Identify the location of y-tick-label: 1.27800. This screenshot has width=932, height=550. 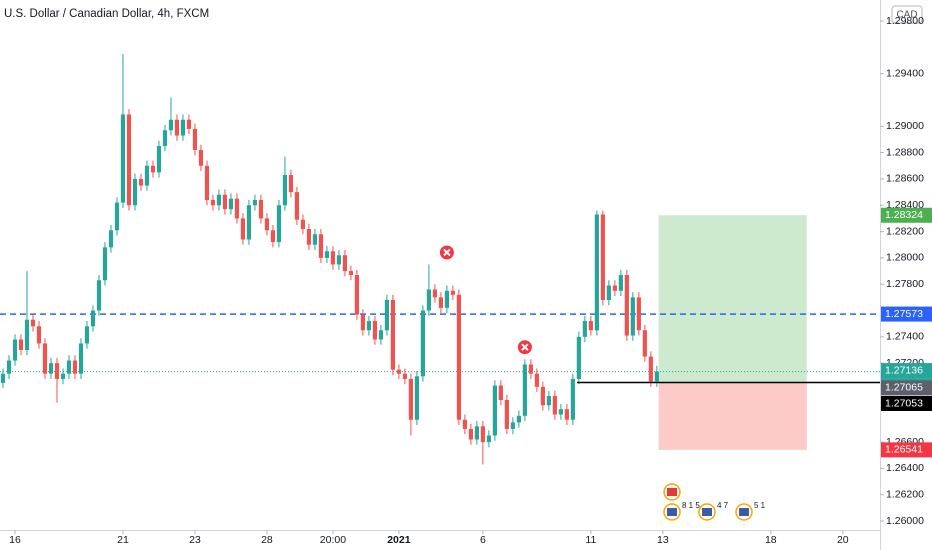
(905, 284).